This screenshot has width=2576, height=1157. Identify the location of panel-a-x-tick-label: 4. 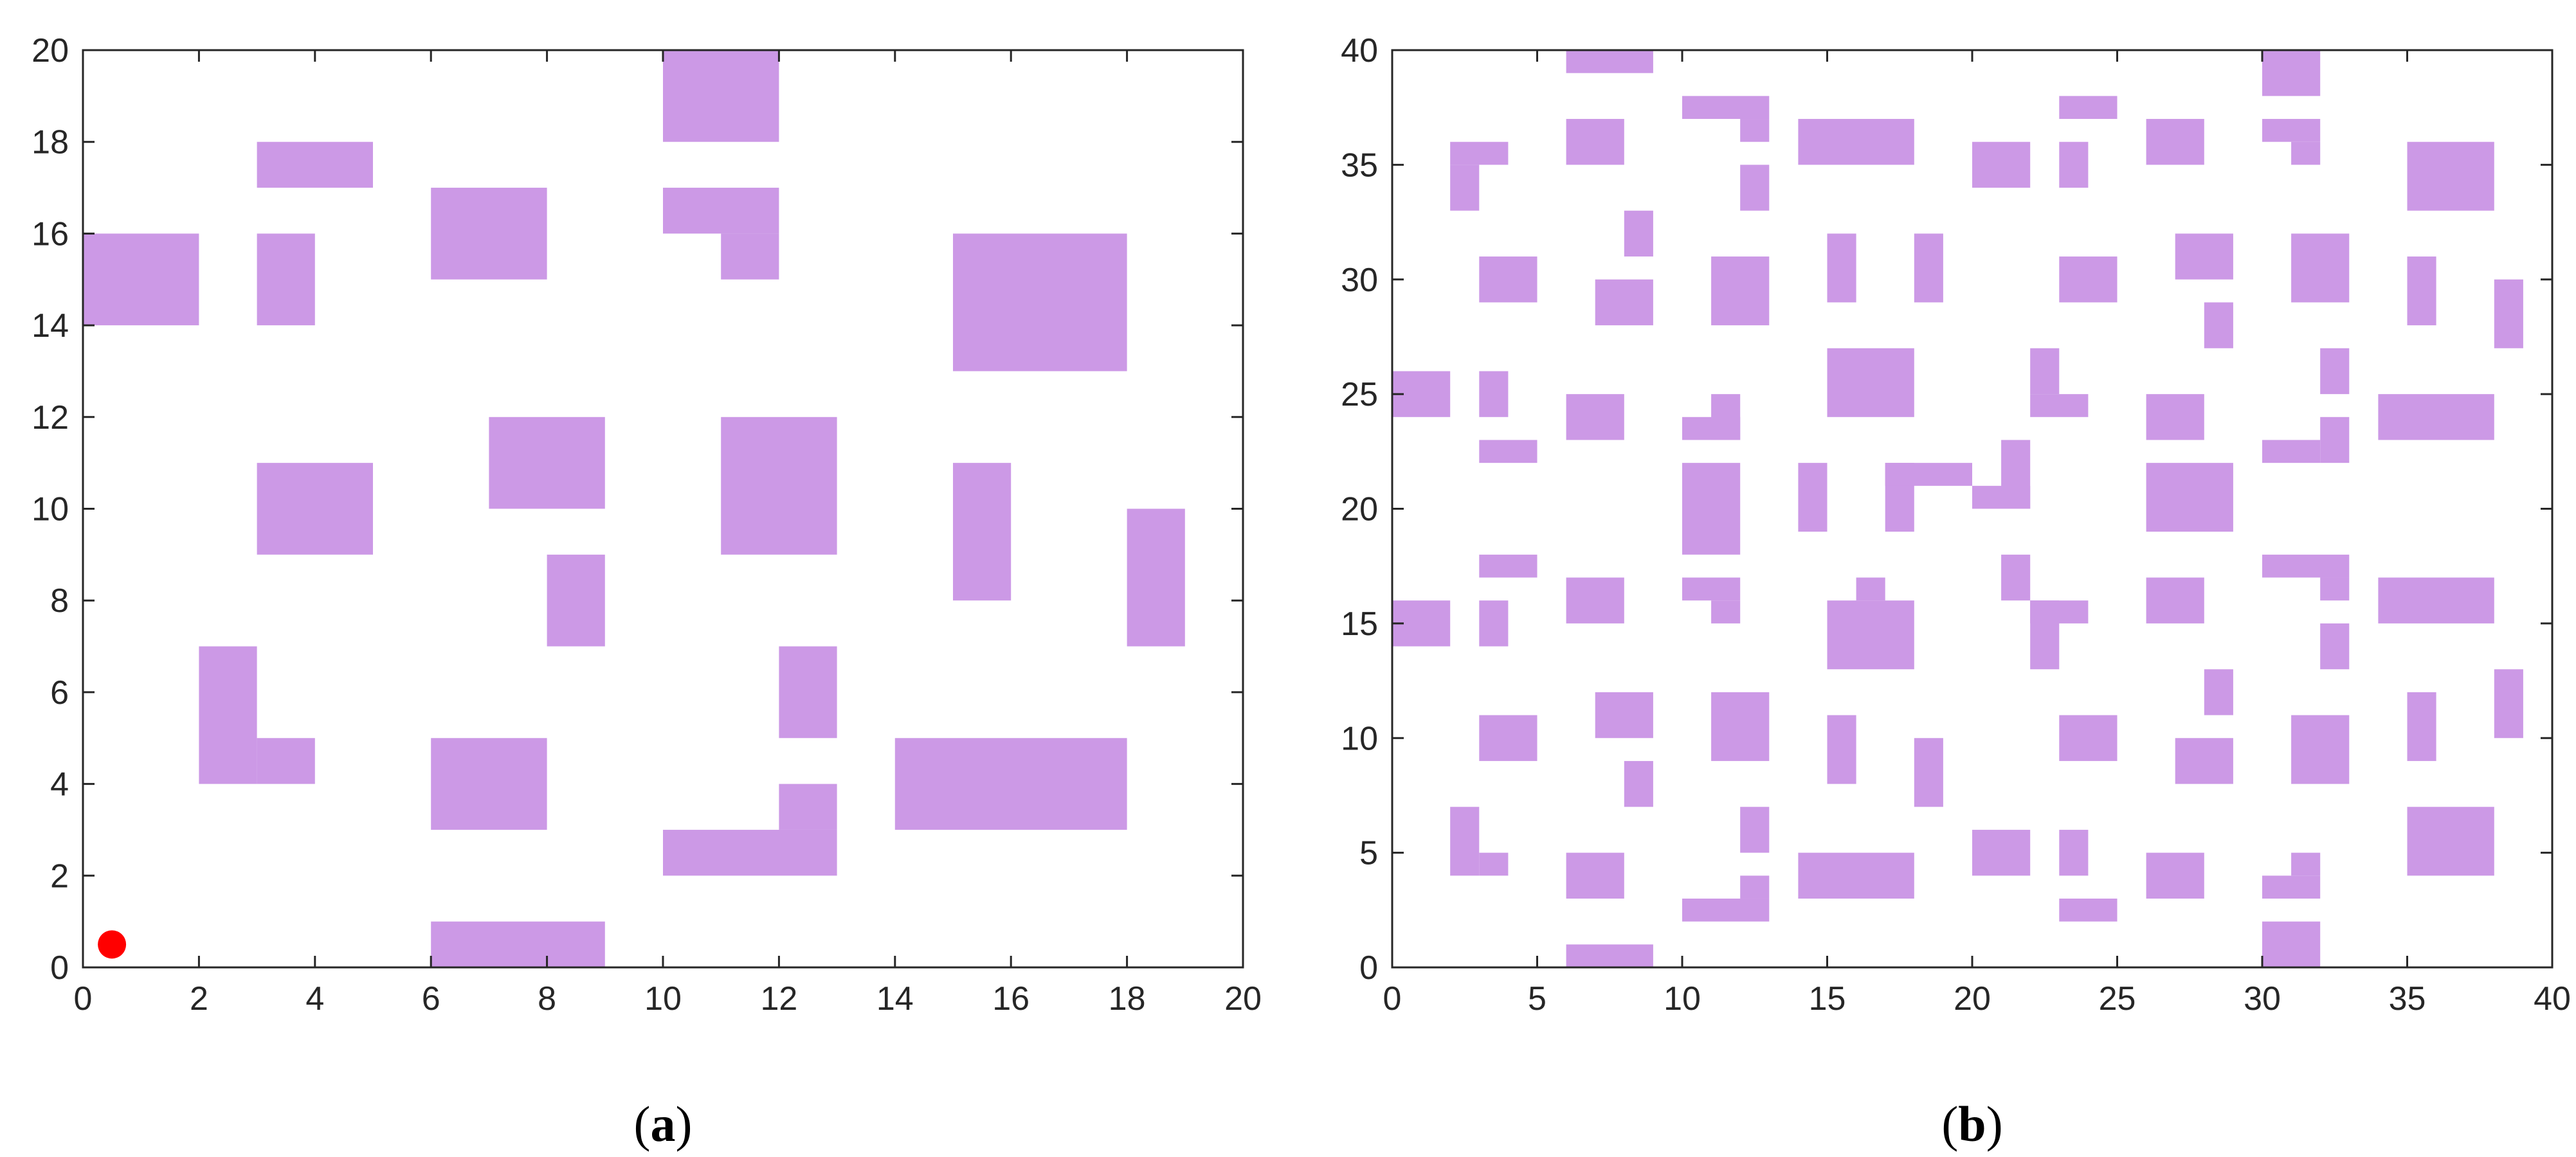
(314, 999).